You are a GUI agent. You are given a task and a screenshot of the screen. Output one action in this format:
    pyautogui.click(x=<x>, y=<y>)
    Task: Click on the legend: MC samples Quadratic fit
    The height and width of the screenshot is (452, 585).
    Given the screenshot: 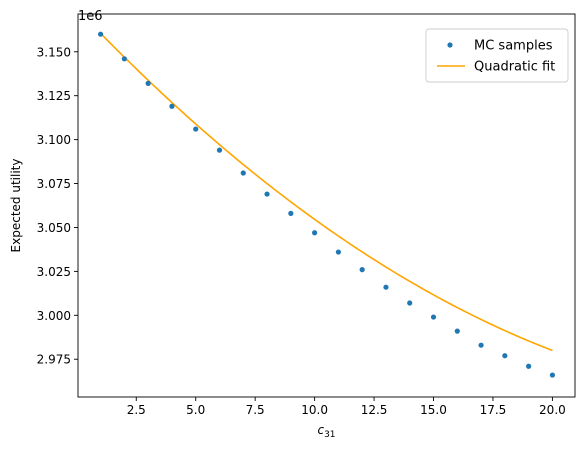 What is the action you would take?
    pyautogui.click(x=497, y=55)
    